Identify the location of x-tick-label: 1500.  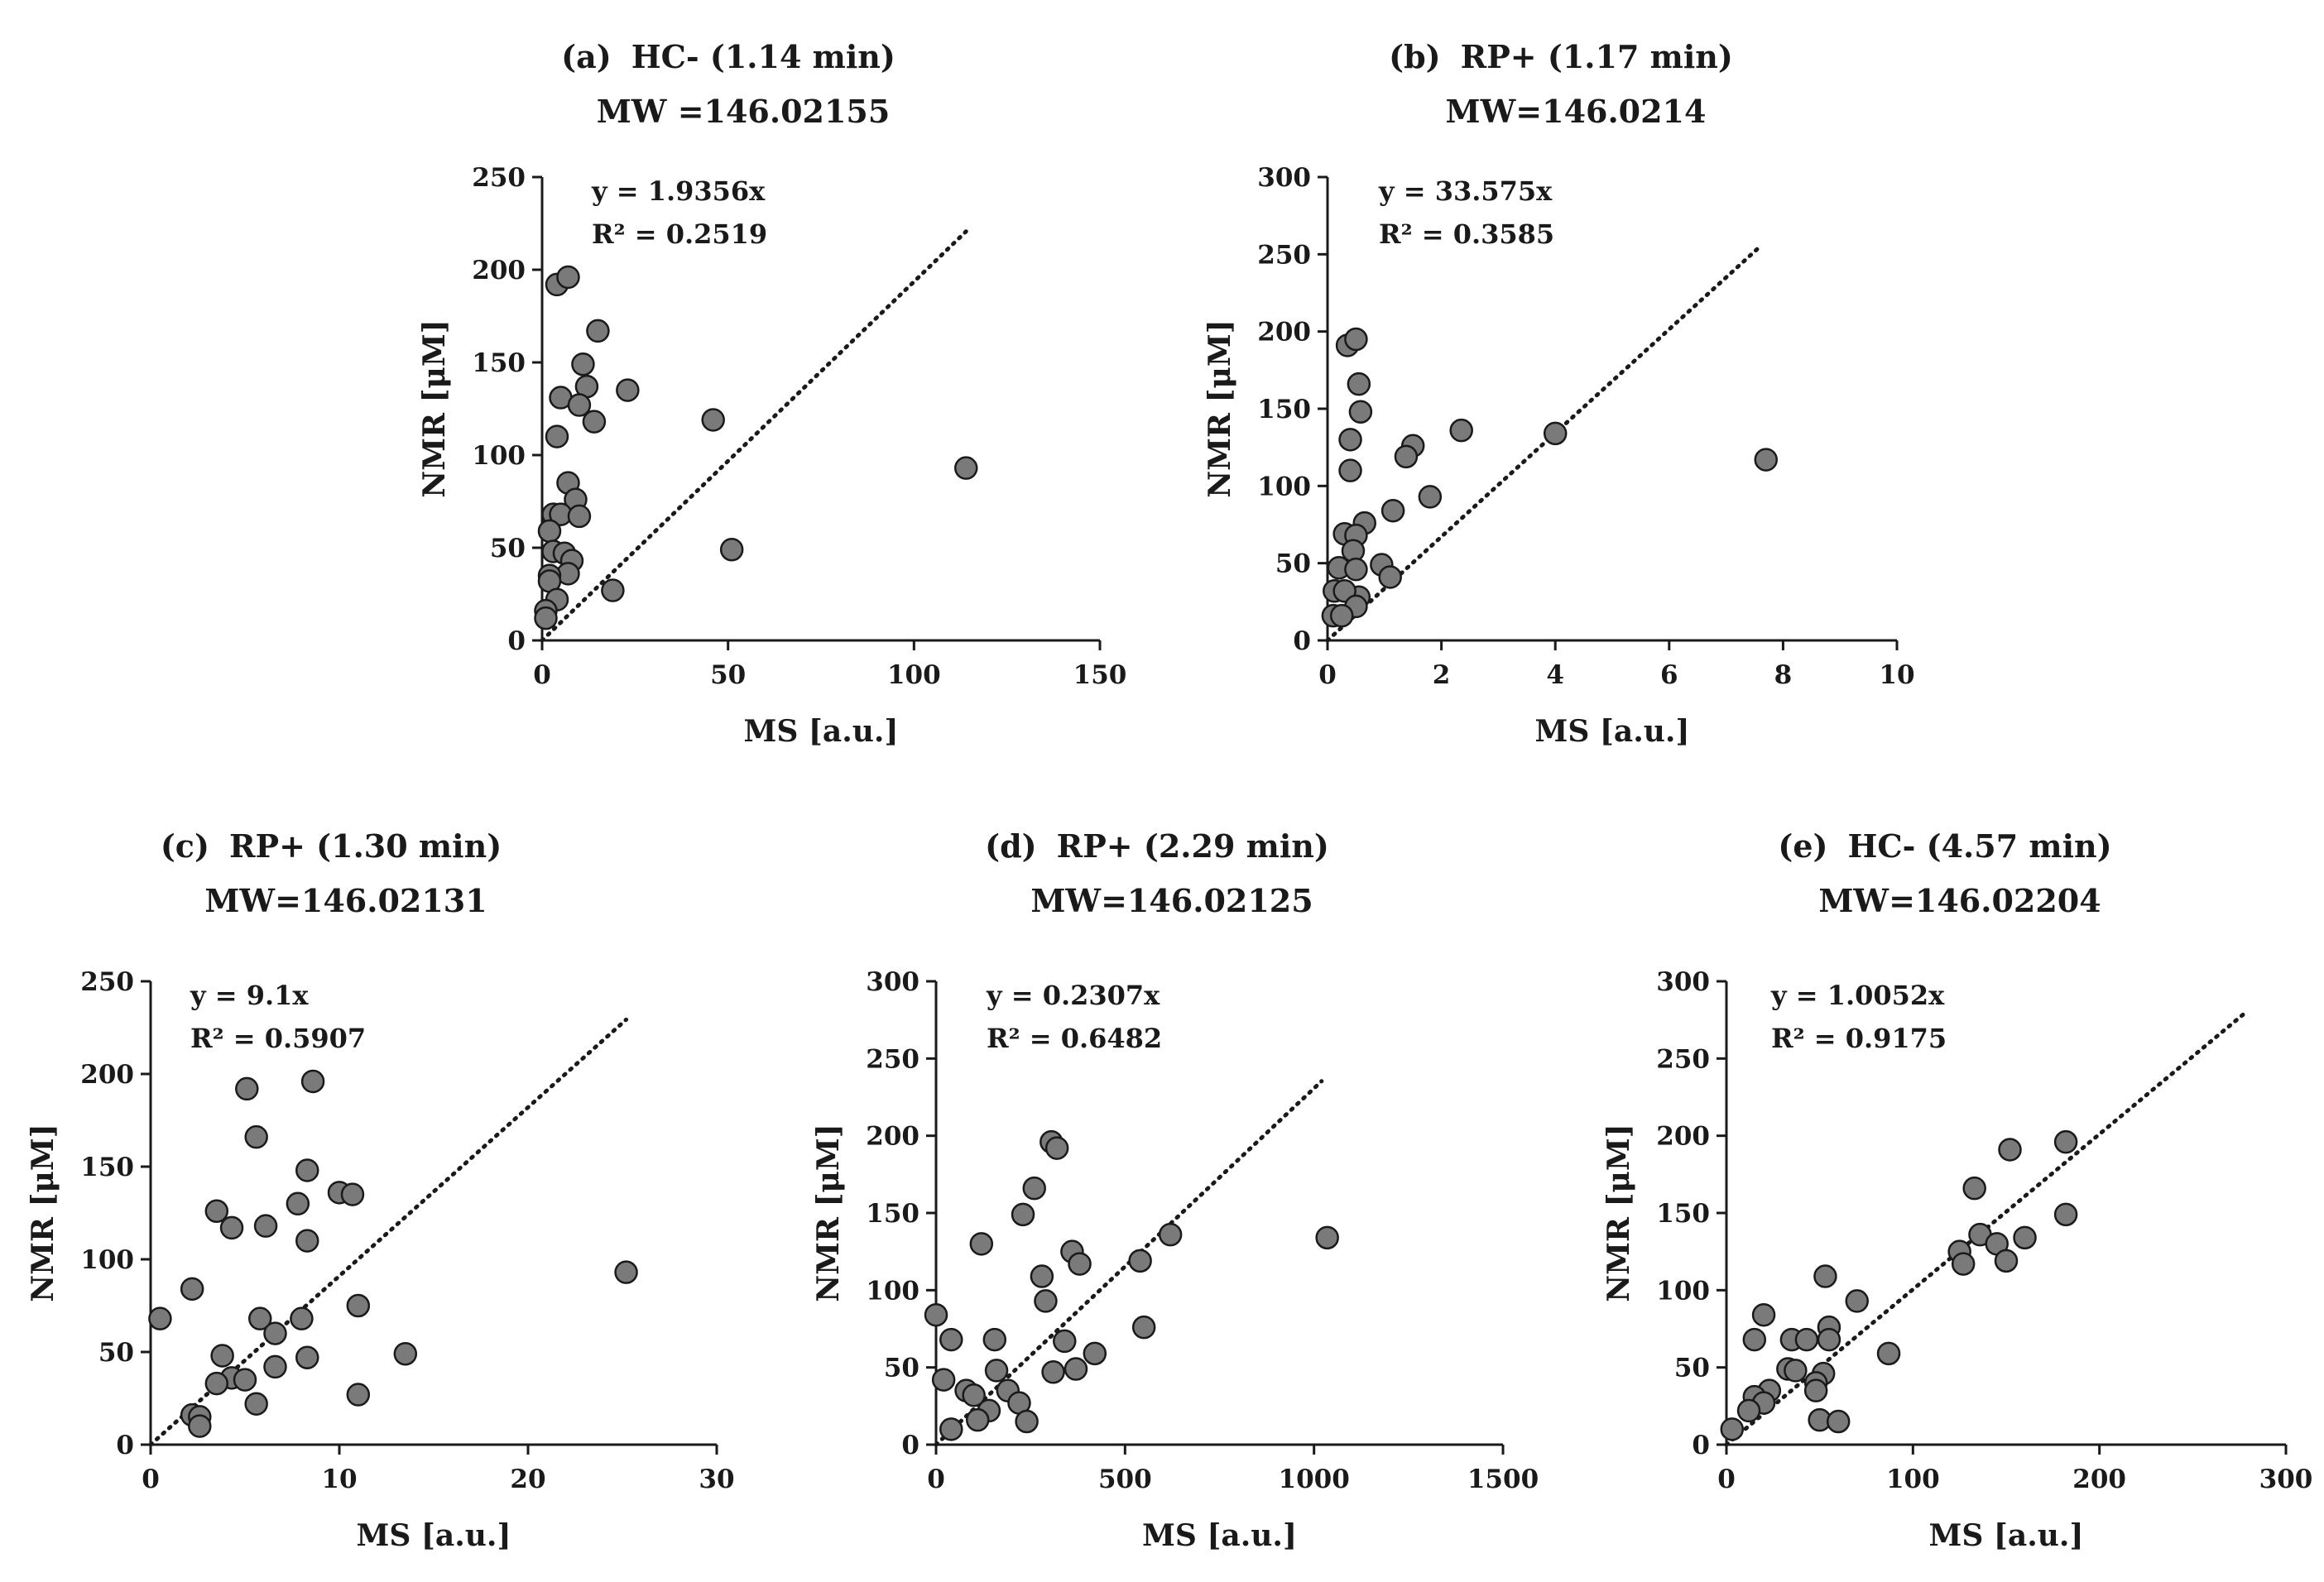
(1503, 1479).